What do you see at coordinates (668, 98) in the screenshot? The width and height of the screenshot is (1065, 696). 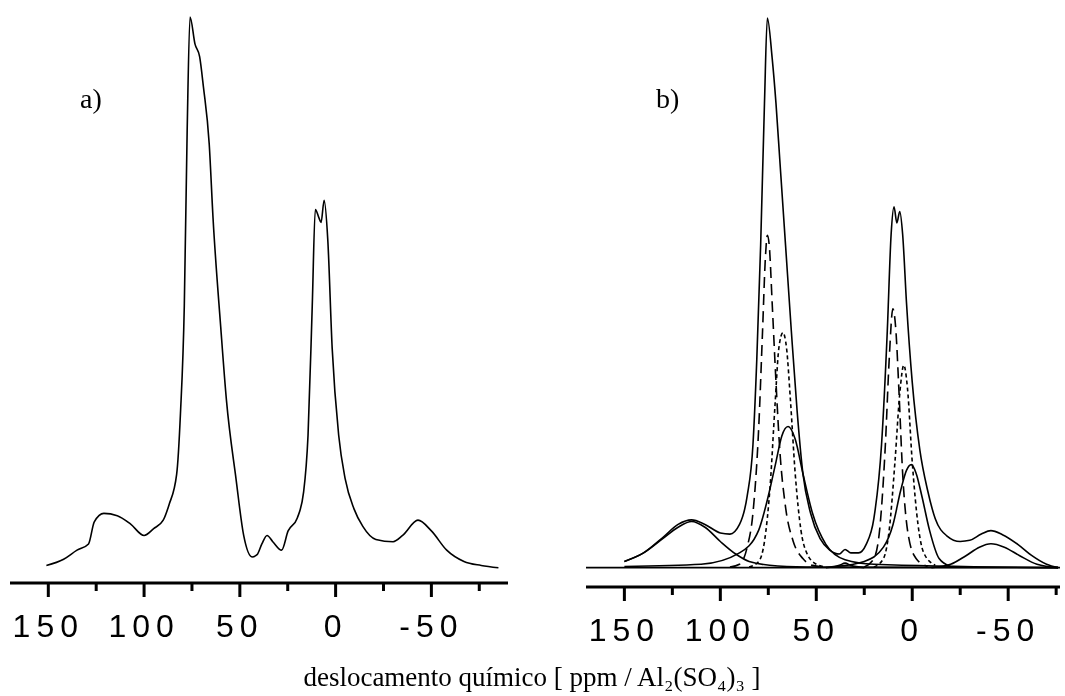 I see `annotation: b)` at bounding box center [668, 98].